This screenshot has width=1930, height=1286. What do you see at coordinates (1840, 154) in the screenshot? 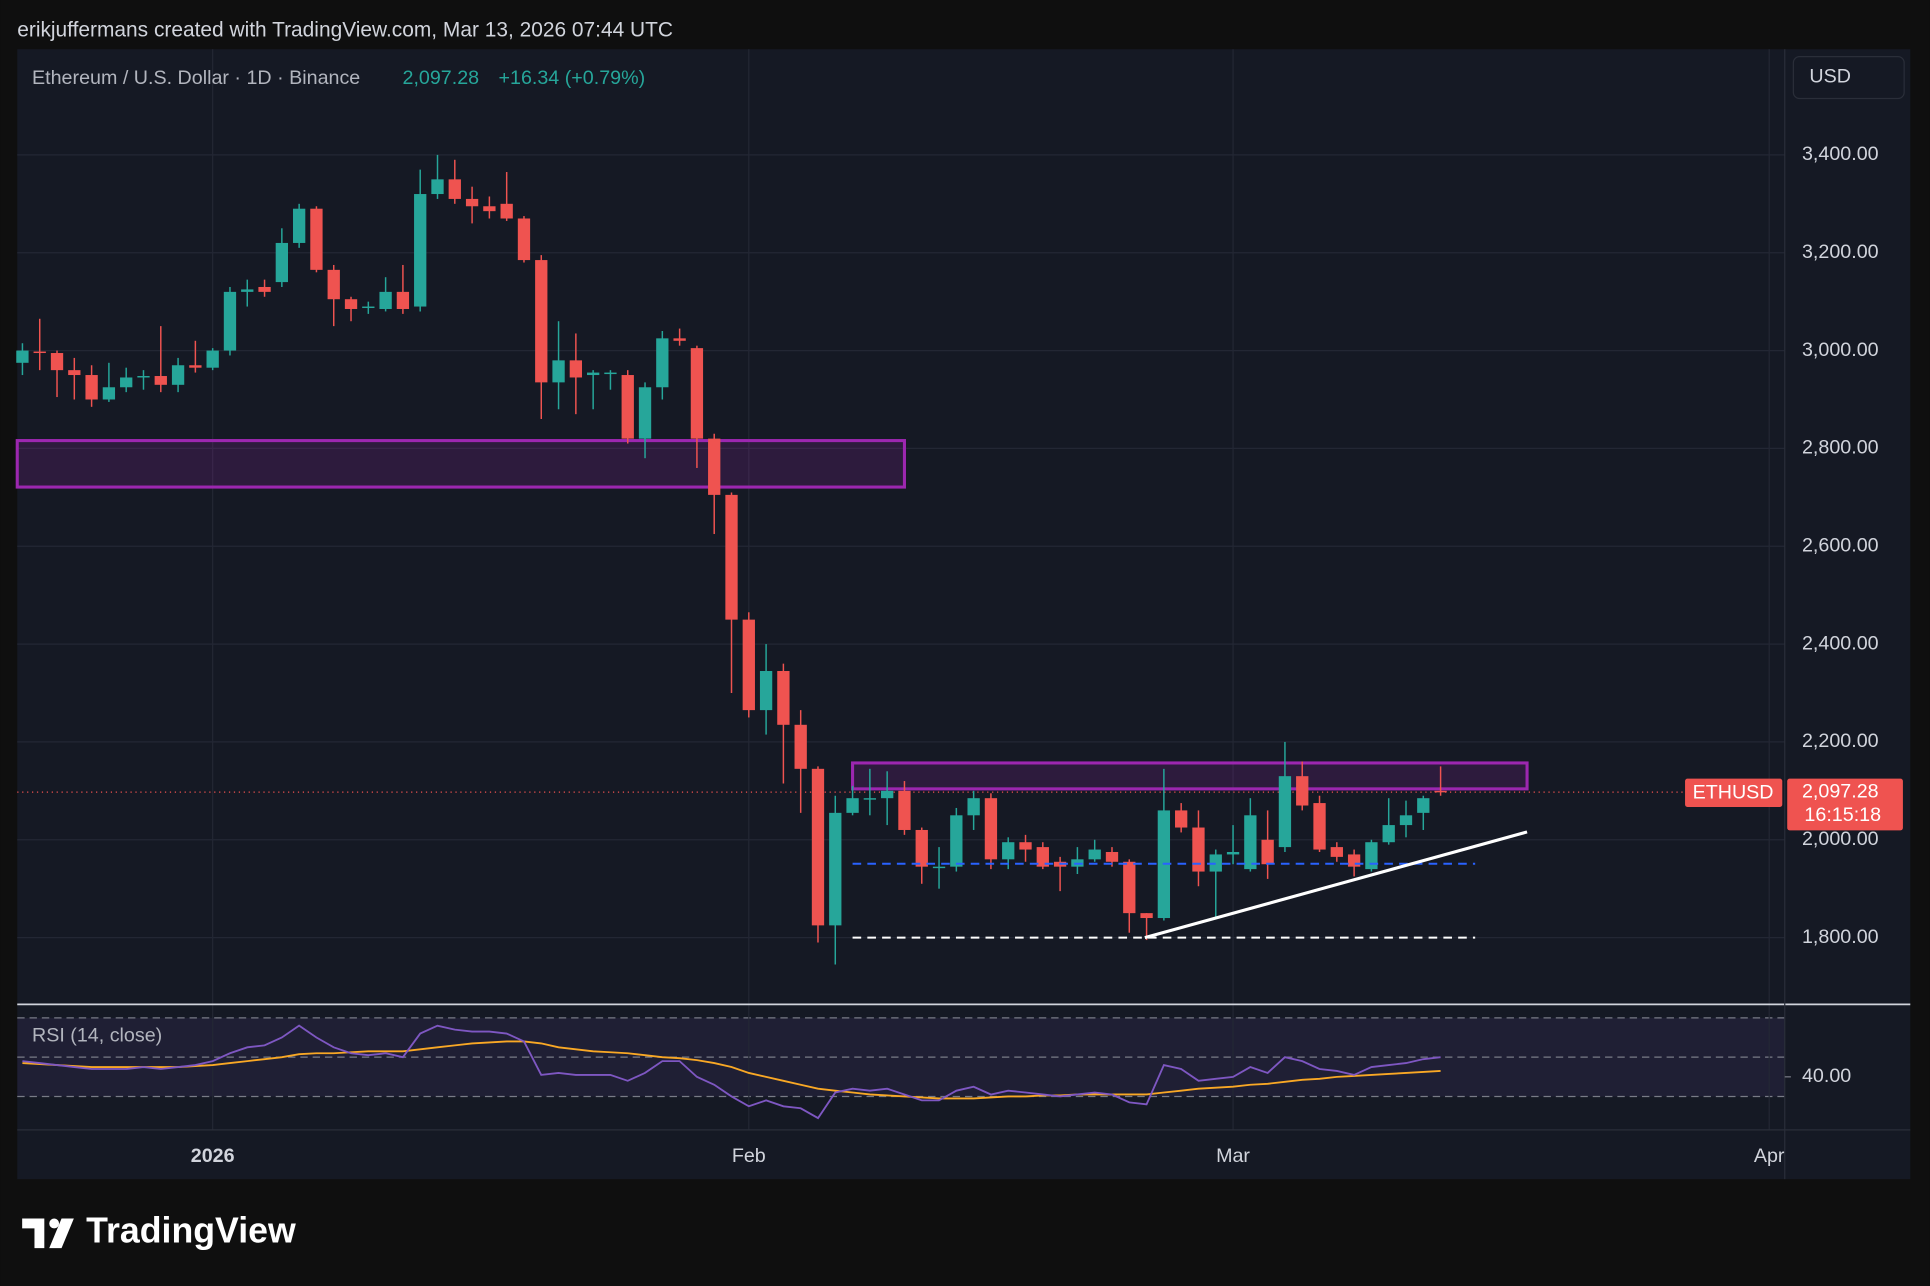
I see `y-tick-label: 3,400.00` at bounding box center [1840, 154].